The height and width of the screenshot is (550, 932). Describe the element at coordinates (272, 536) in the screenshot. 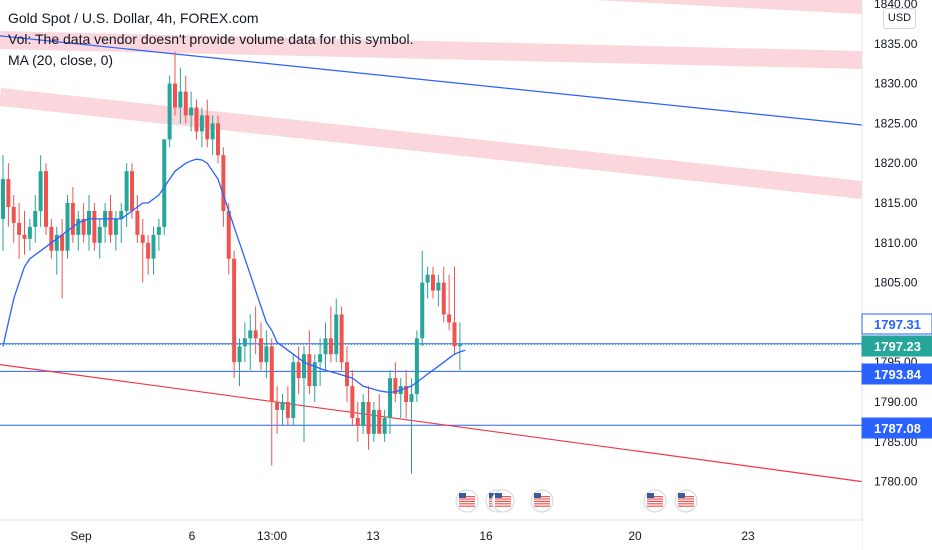

I see `time-tick-label: 13:00` at that location.